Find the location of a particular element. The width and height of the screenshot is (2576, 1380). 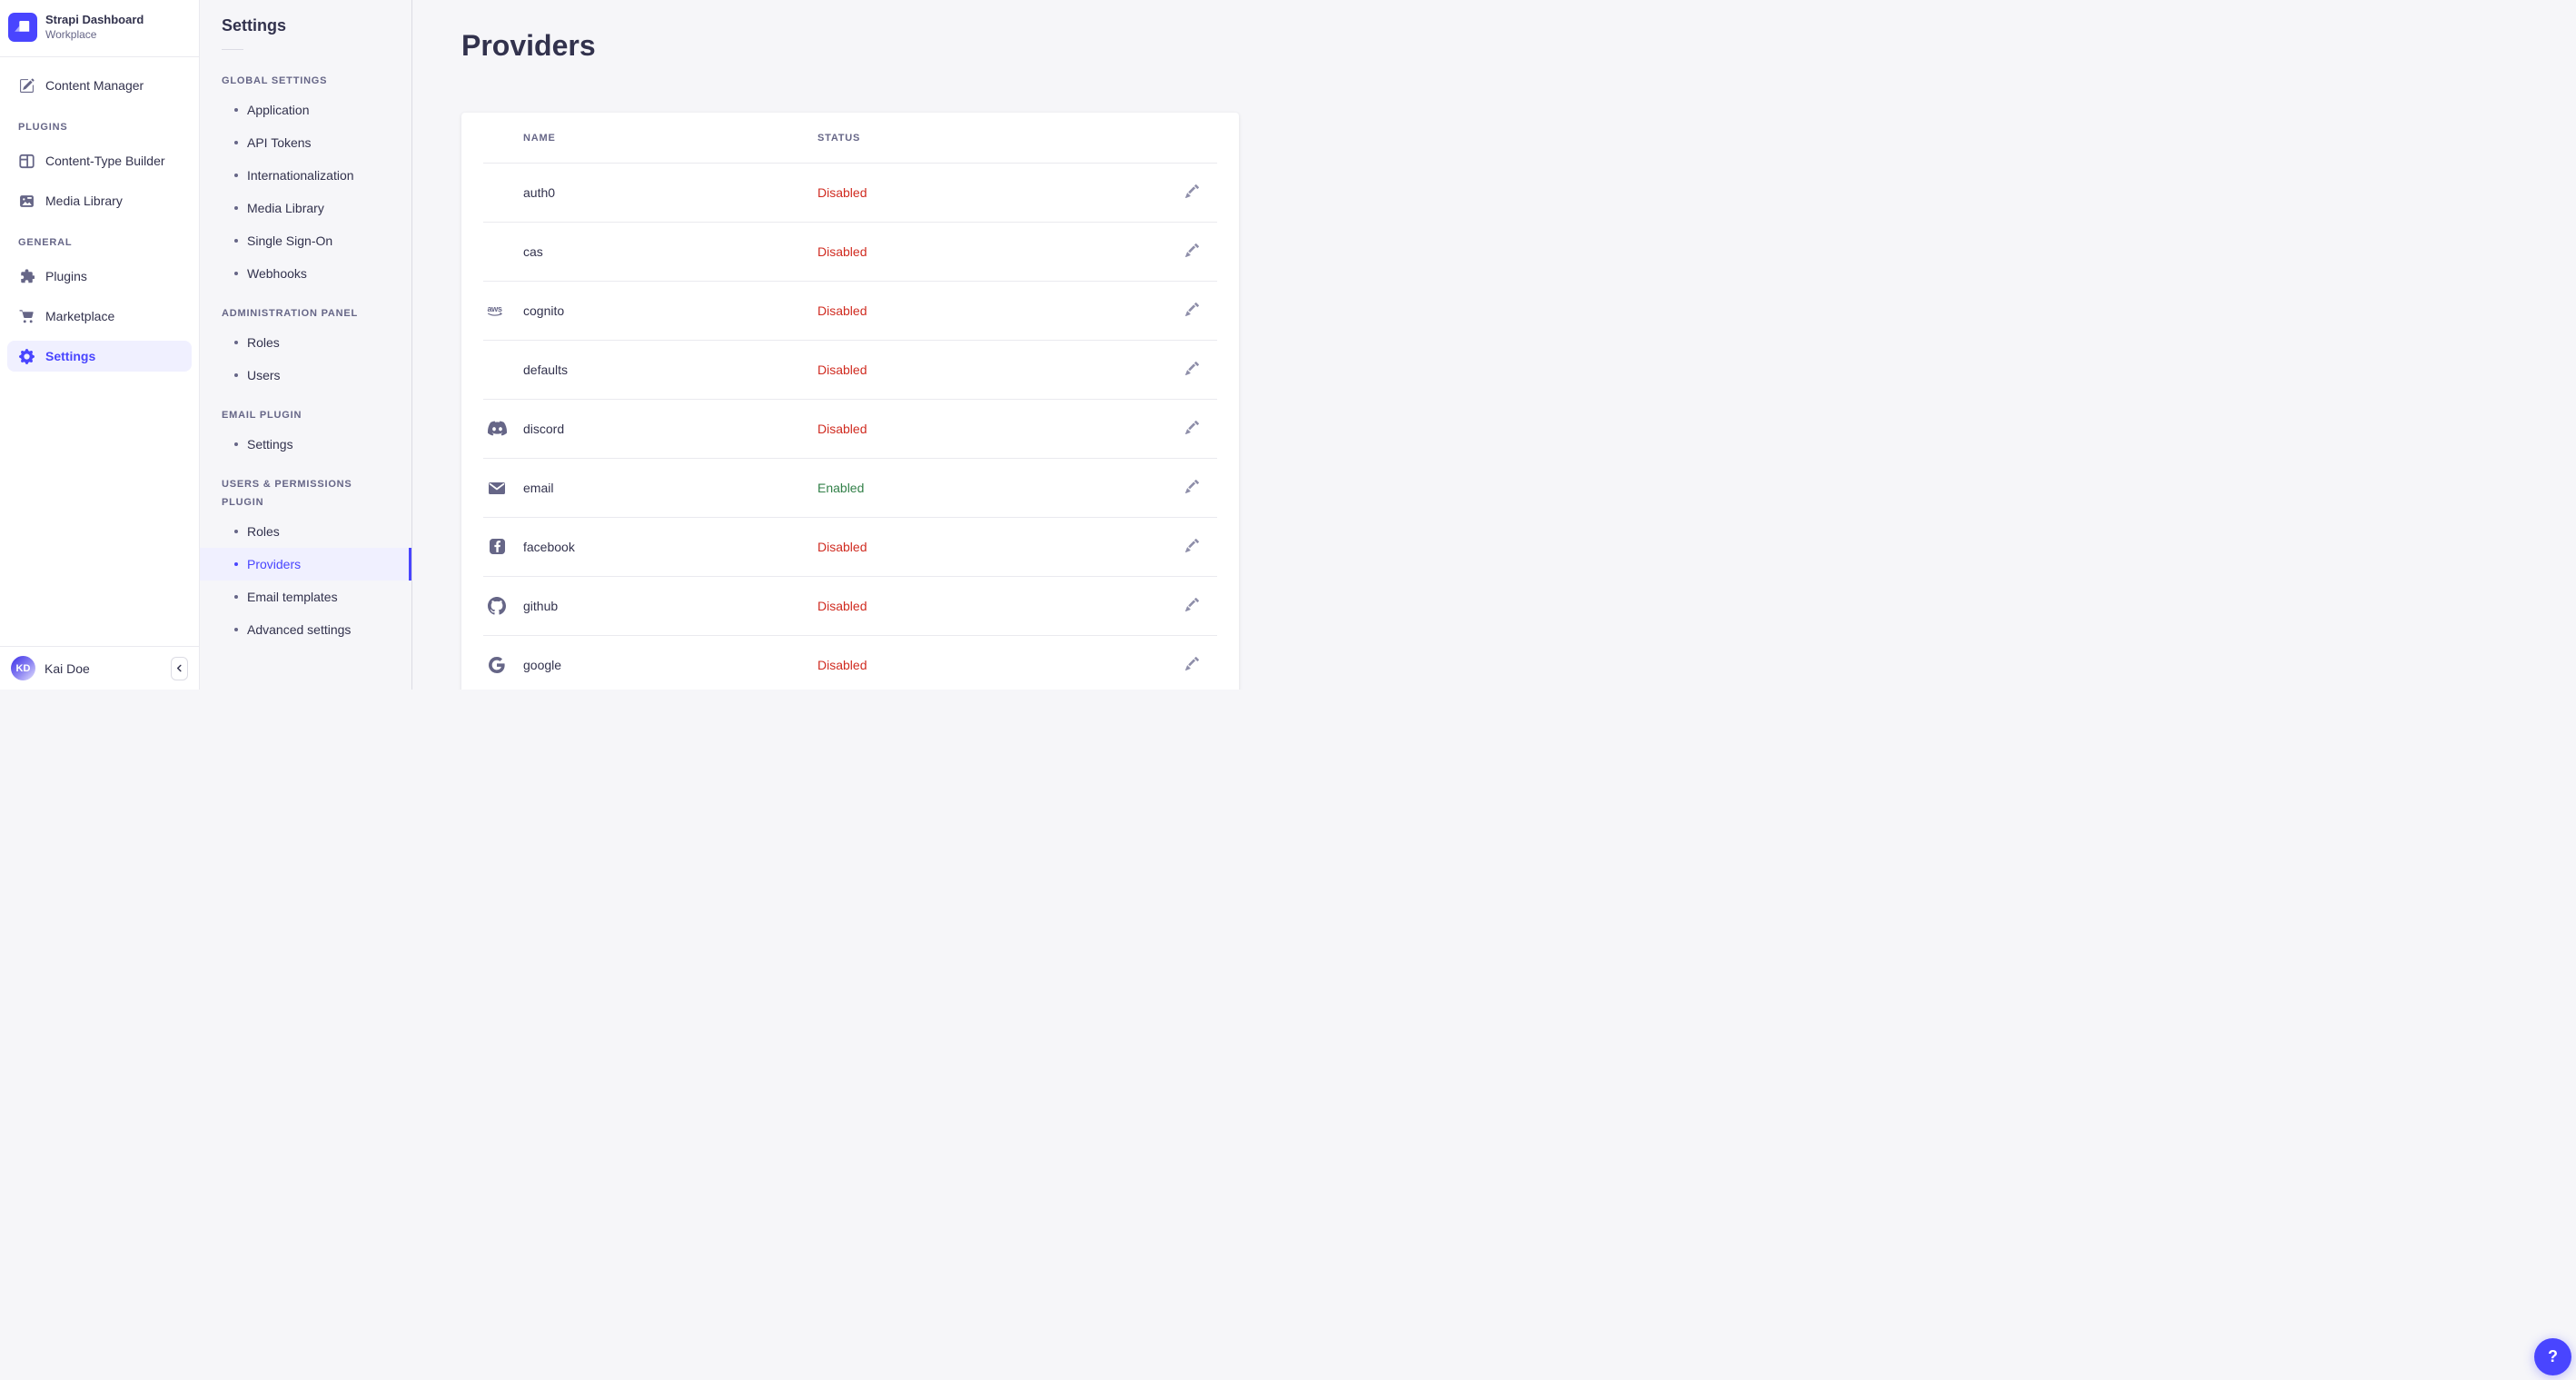

sidebar-footer-divider is located at coordinates (99, 646).